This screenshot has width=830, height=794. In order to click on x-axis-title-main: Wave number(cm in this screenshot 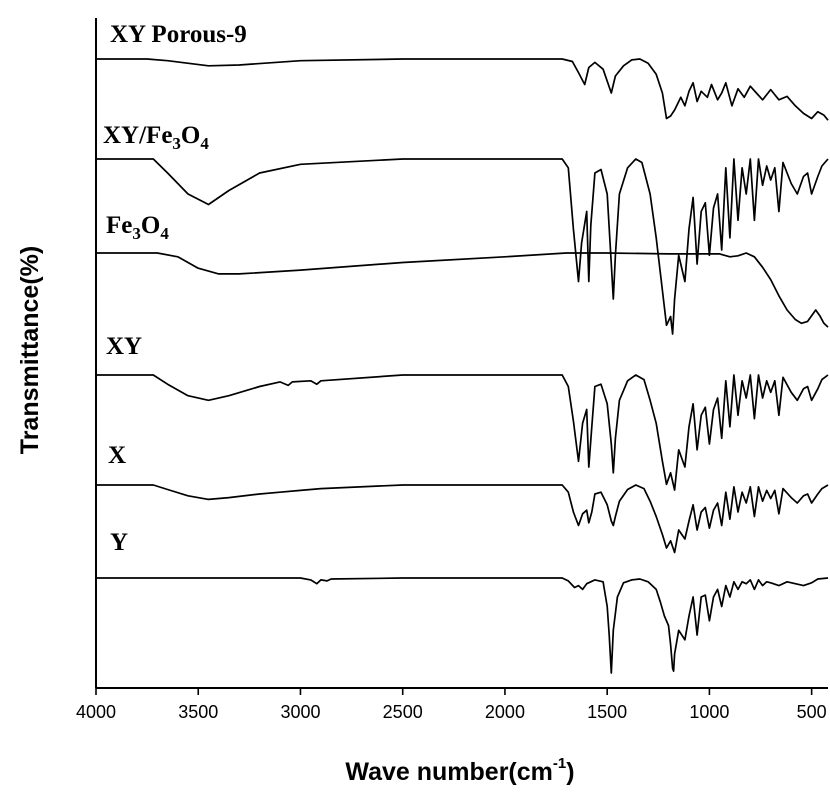, I will do `click(448, 772)`.